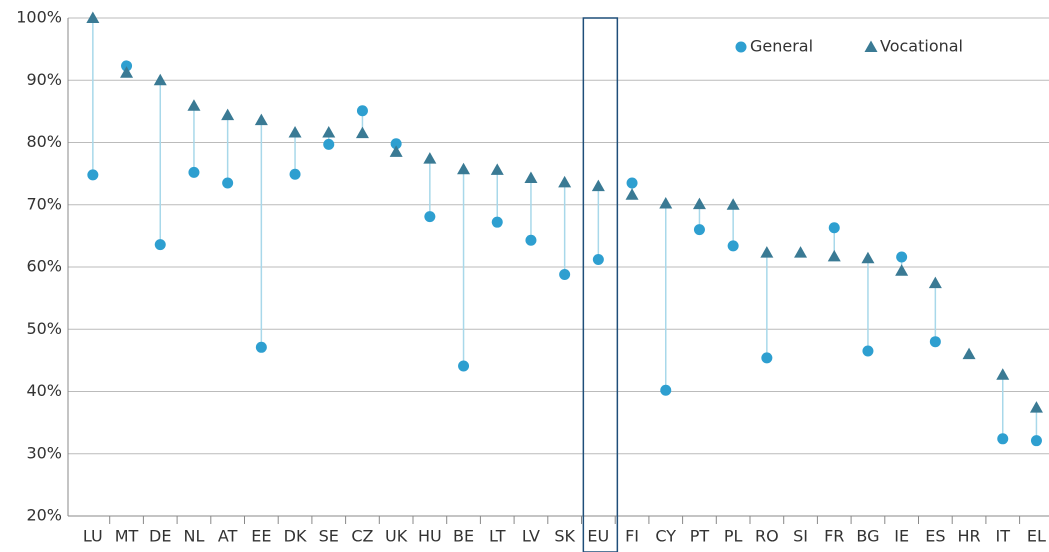  I want to click on x-tick-label: AT, so click(228, 536).